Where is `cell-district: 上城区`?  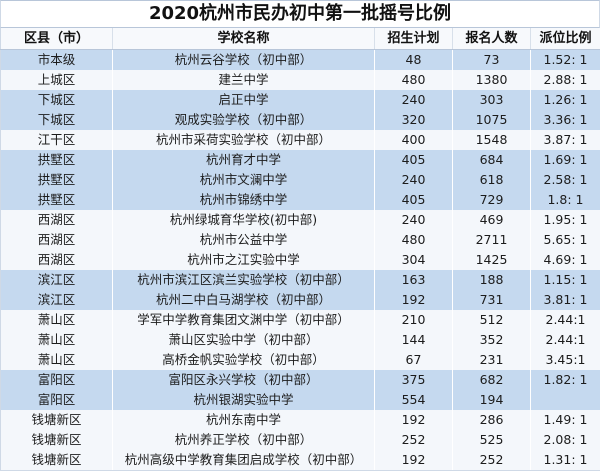
cell-district: 上城区 is located at coordinates (57, 80).